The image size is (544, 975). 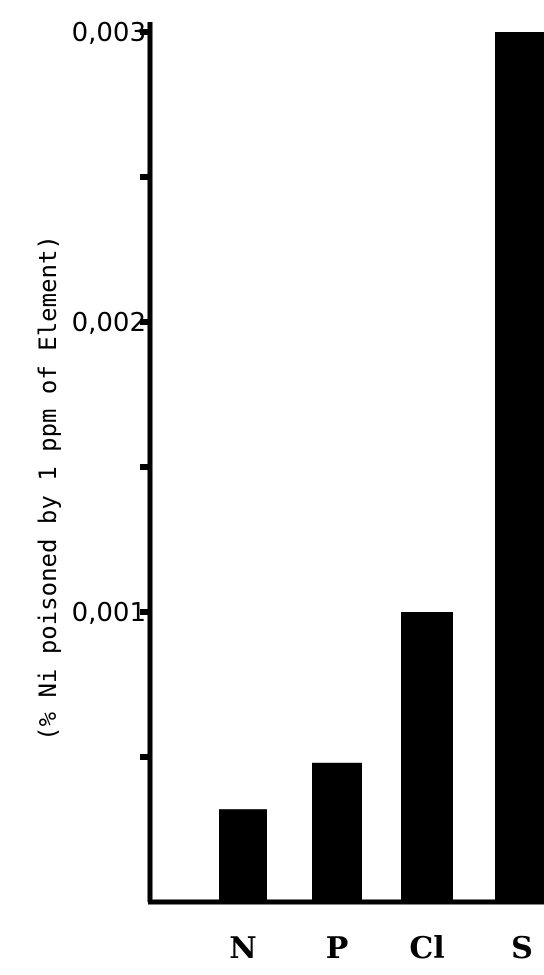 I want to click on y-tick-label: 0,003, so click(x=109, y=33).